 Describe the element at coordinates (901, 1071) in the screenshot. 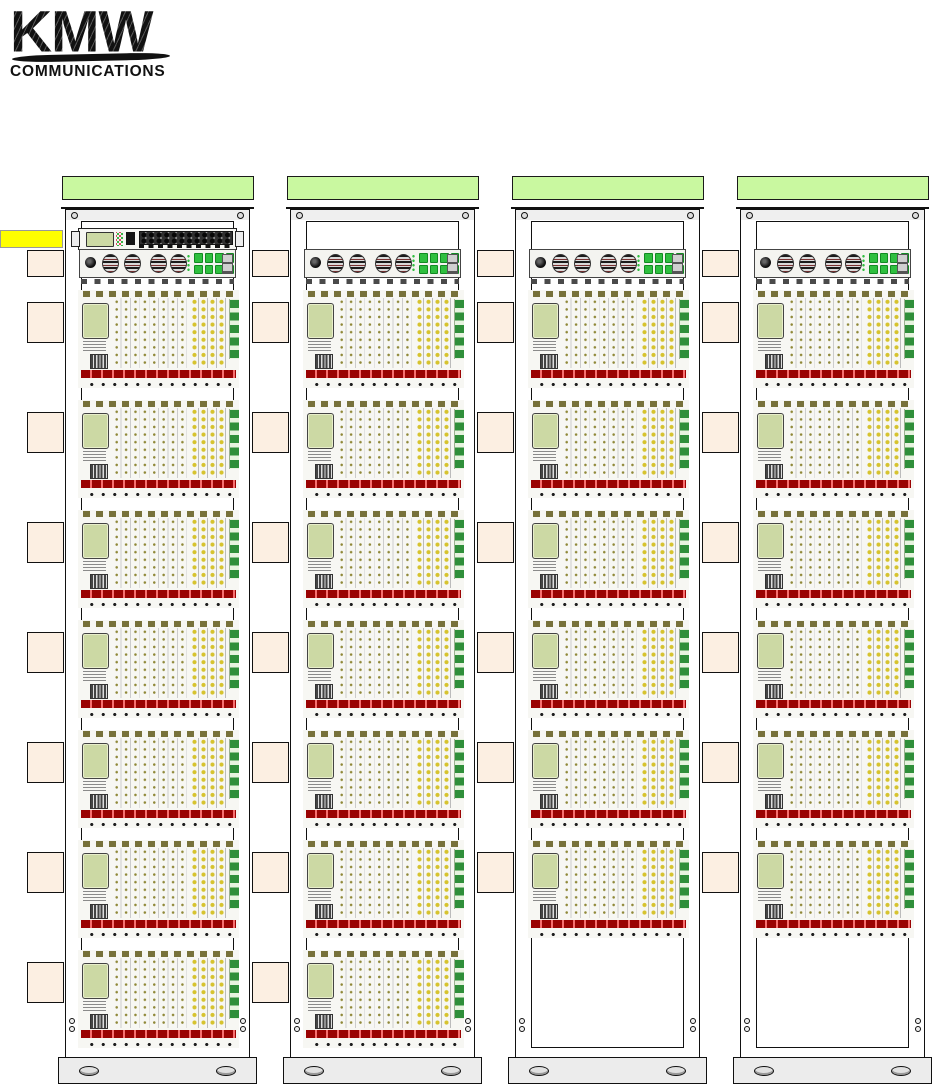

I see `rack-foot` at that location.